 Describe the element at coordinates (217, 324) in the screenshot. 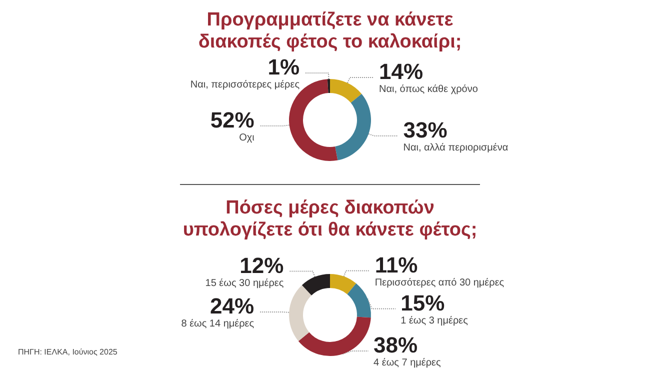

I see `slice-label: 8 έως 14 ημέρες` at that location.